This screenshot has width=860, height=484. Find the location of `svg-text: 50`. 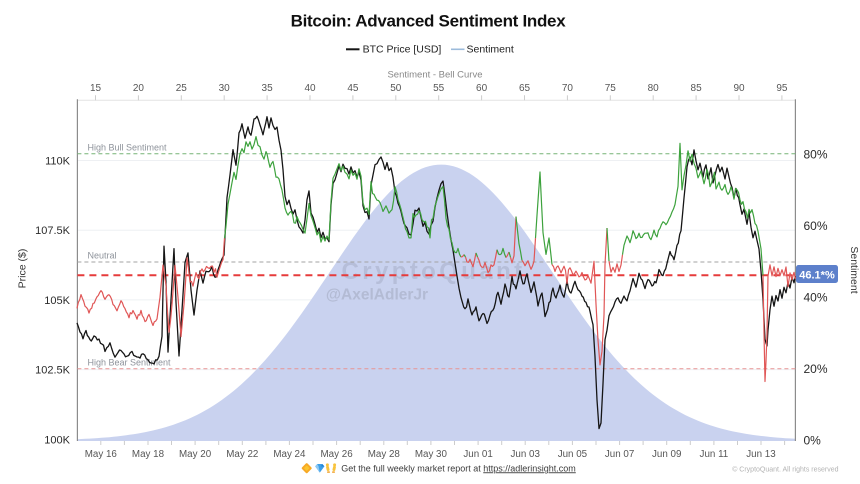

svg-text: 50 is located at coordinates (396, 88).